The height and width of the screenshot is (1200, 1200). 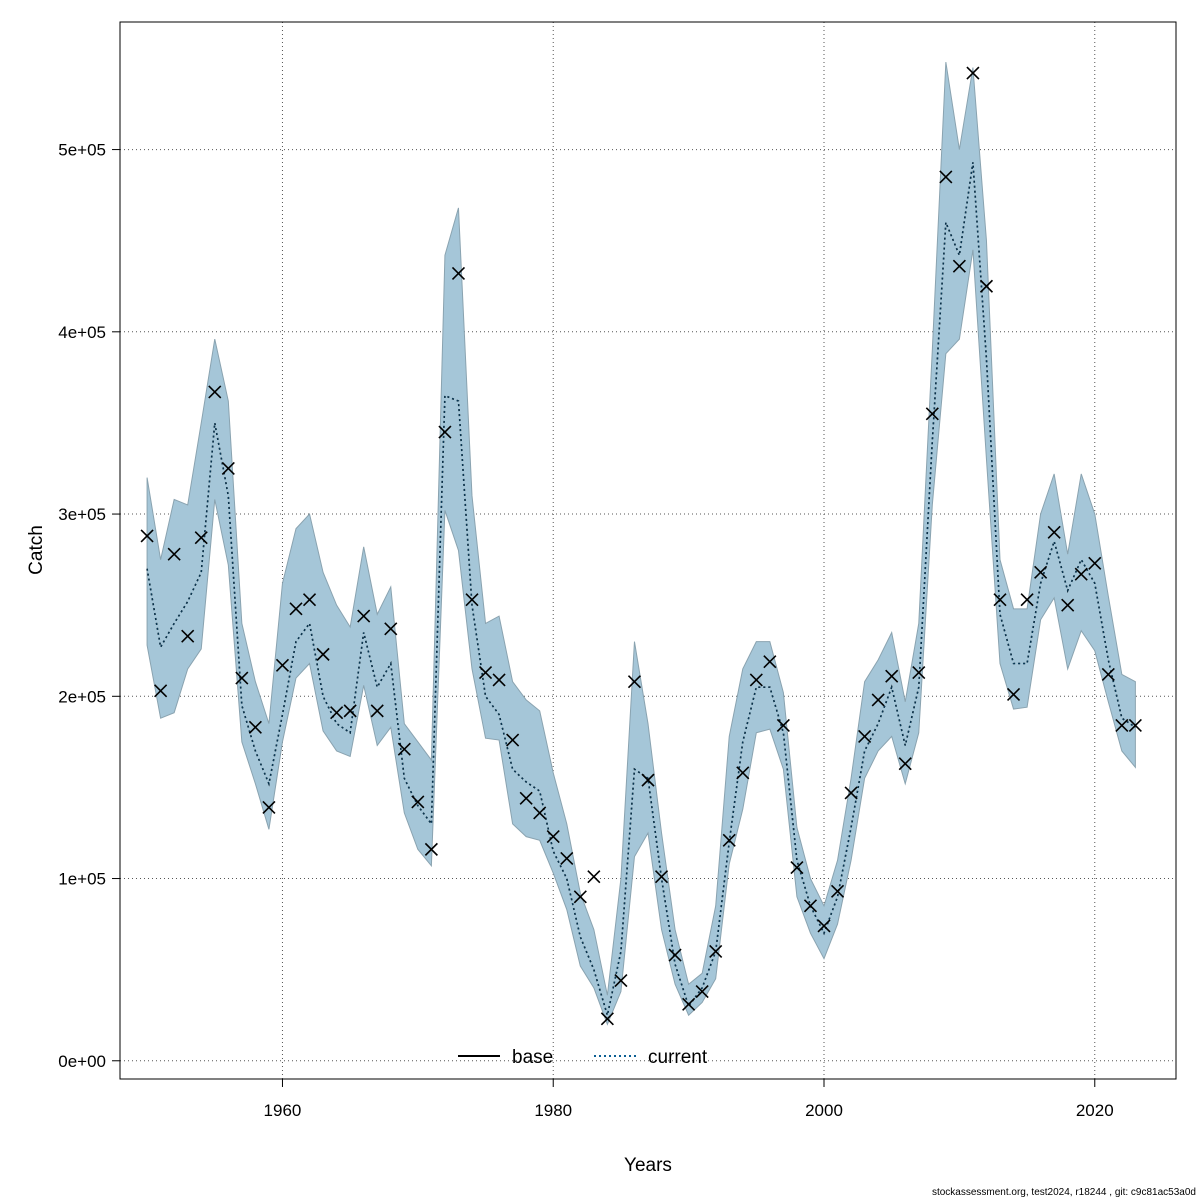 I want to click on y-tick-label: 2e+05, so click(x=82, y=696).